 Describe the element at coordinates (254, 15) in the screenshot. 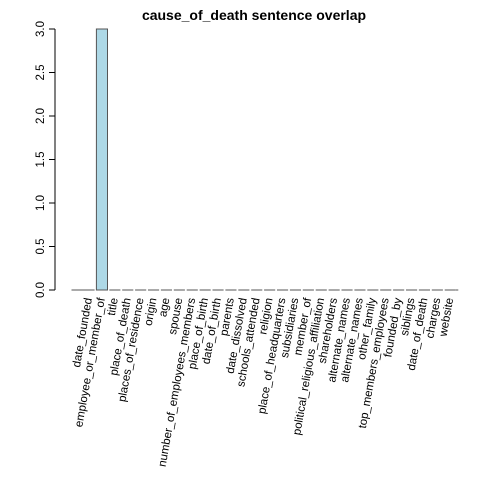

I see `chart-title: cause_of_death sentence overlap` at that location.